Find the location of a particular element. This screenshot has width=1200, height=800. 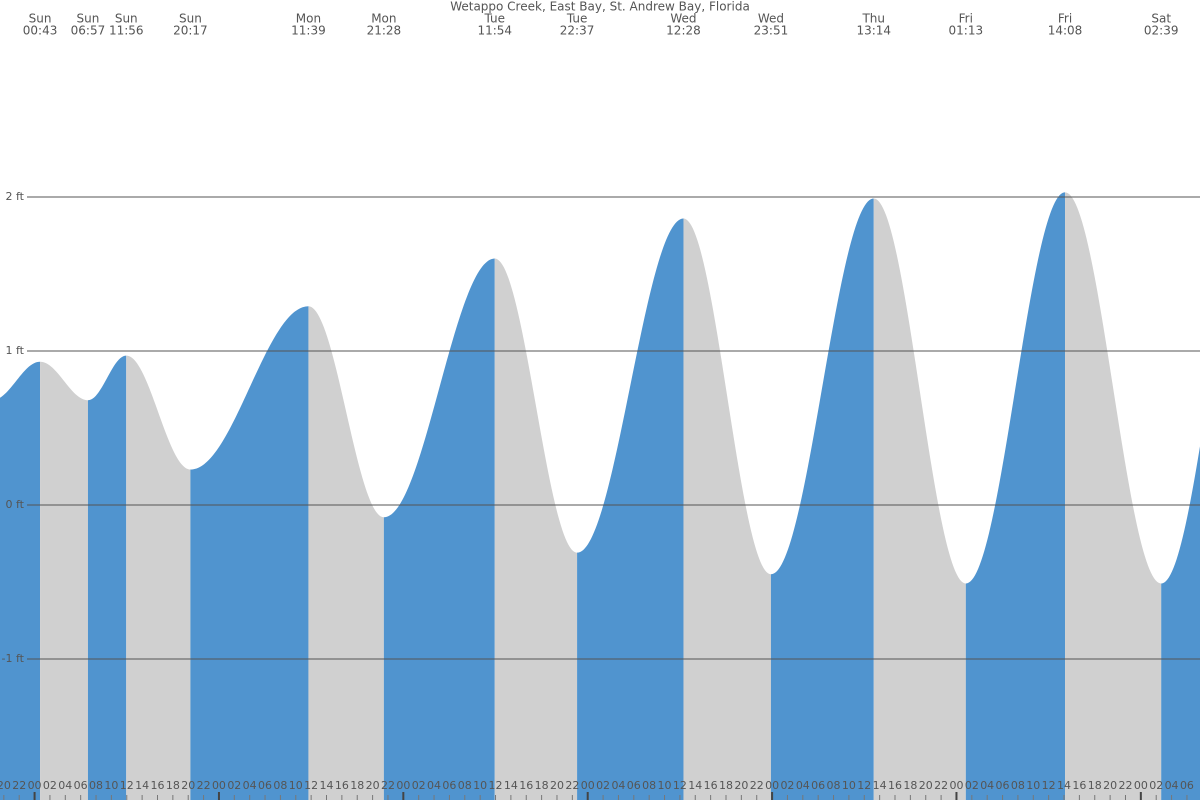

extreme-time: 11:56 is located at coordinates (126, 31).